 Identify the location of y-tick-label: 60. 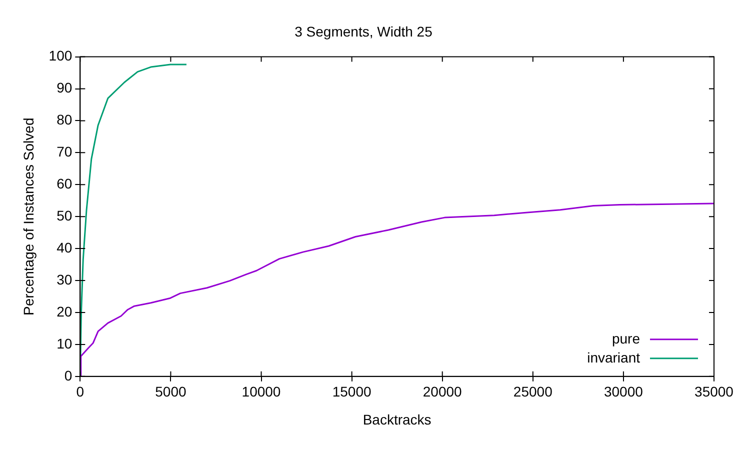
(64, 184).